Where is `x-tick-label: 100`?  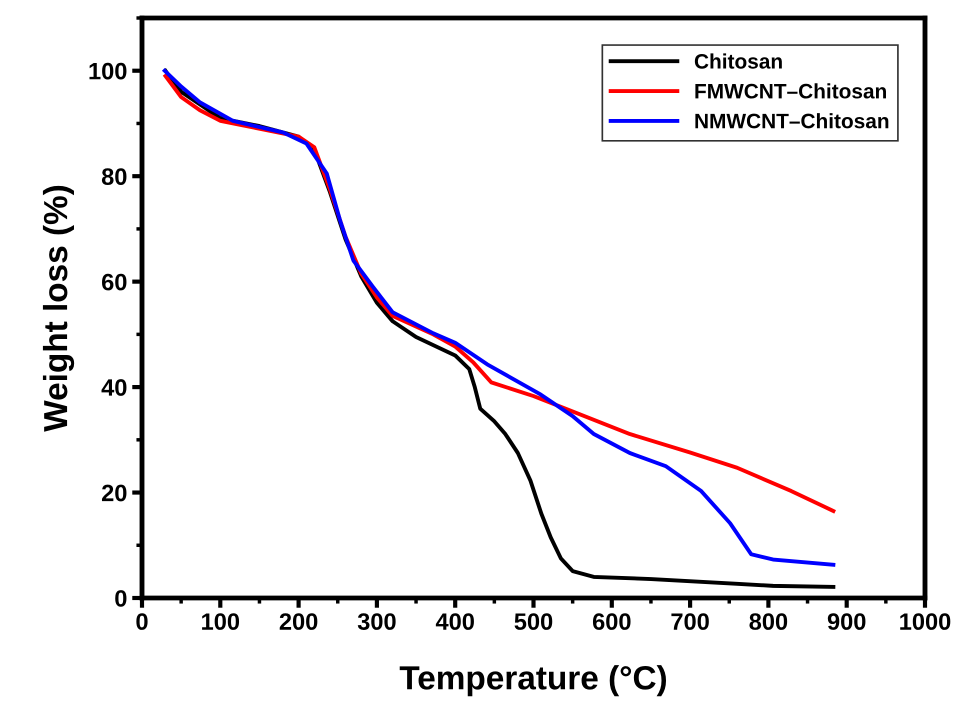
x-tick-label: 100 is located at coordinates (221, 621).